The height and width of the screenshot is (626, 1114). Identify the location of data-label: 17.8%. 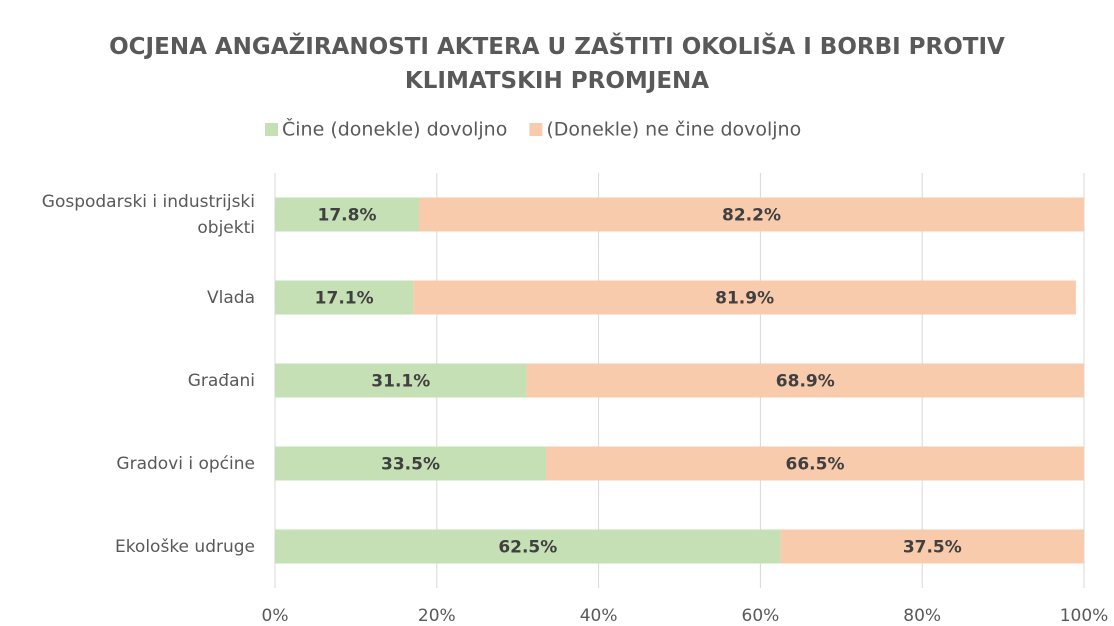
(347, 216).